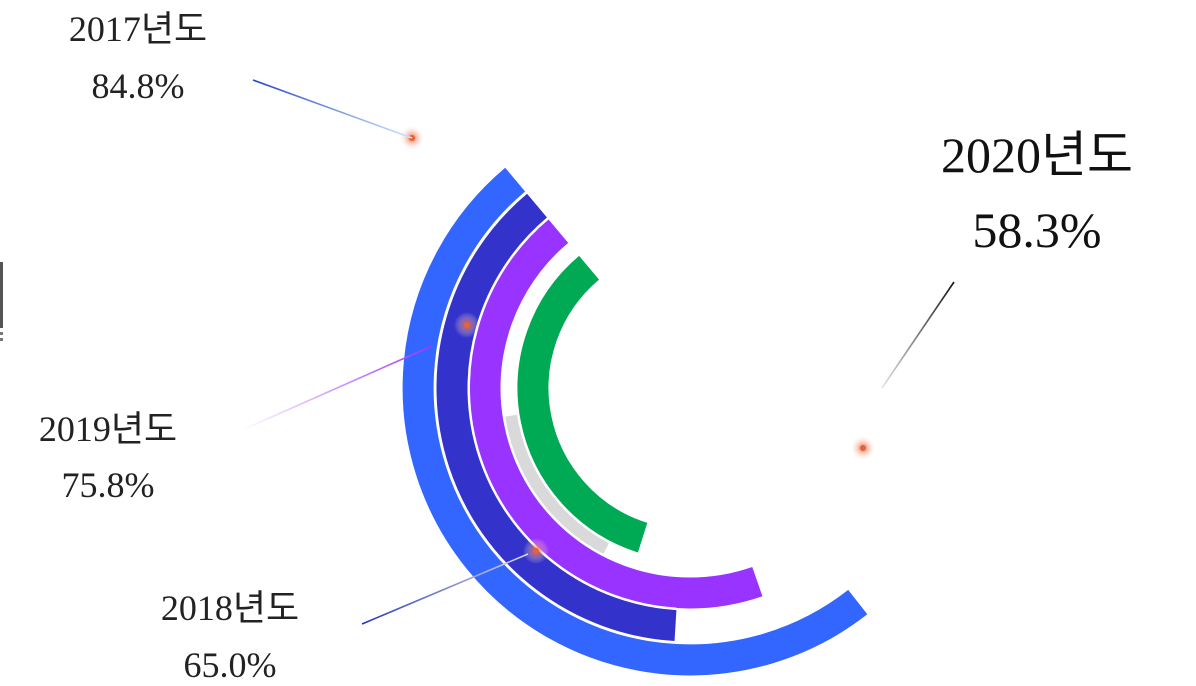 This screenshot has height=686, width=1196. Describe the element at coordinates (108, 485) in the screenshot. I see `label-2019-value: 75.8%` at that location.